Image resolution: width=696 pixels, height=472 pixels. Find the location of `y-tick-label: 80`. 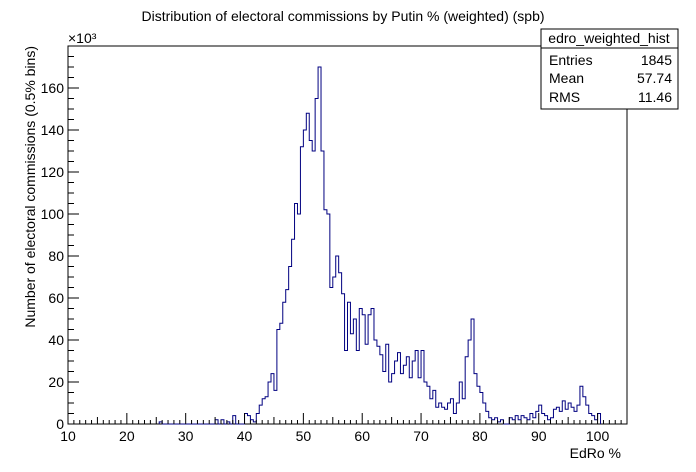

y-tick-label: 80 is located at coordinates (56, 256).